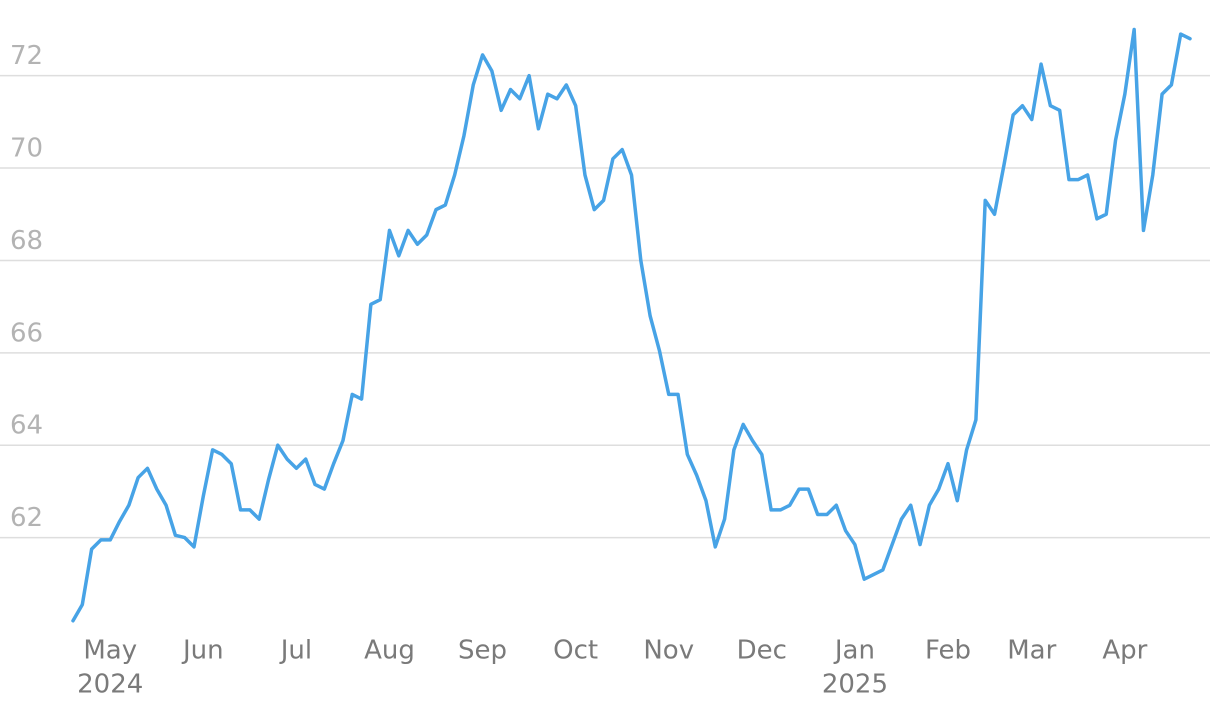 The height and width of the screenshot is (712, 1220). What do you see at coordinates (26, 426) in the screenshot?
I see `y-tick-label: 64` at bounding box center [26, 426].